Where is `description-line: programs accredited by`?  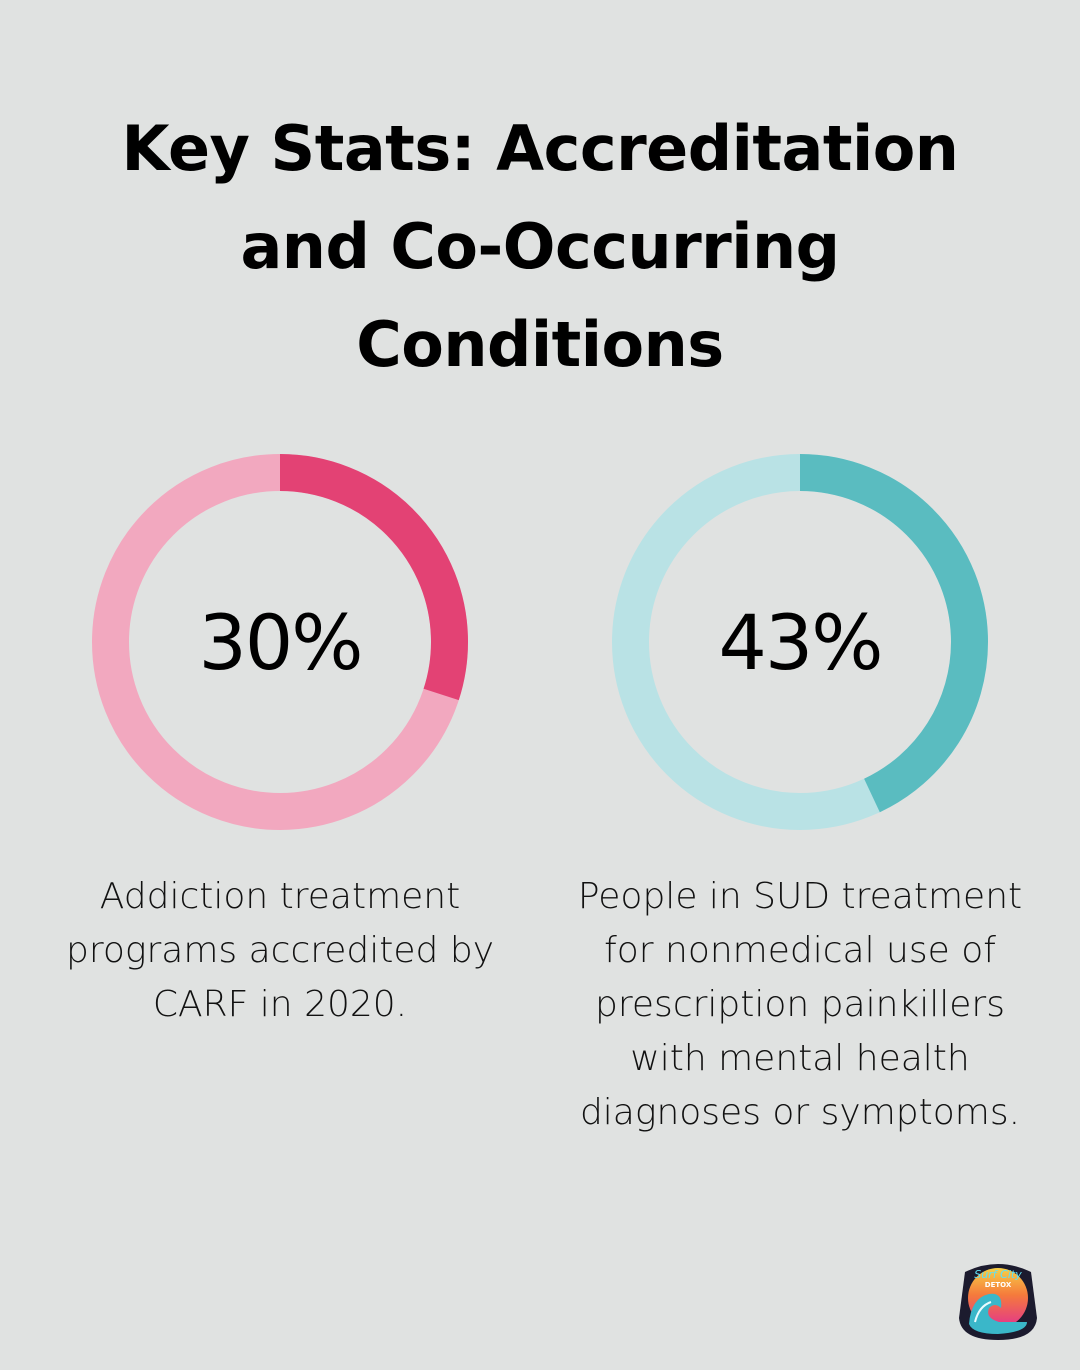 description-line: programs accredited by is located at coordinates (280, 950).